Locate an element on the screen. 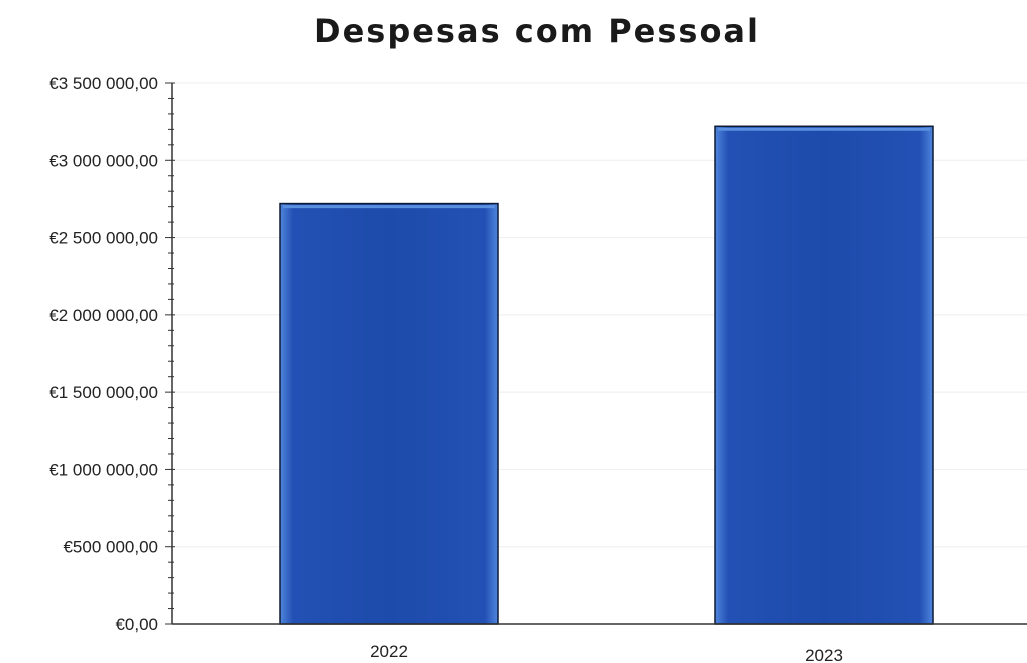  y-tick-label: €3 000 000,00 is located at coordinates (103, 160).